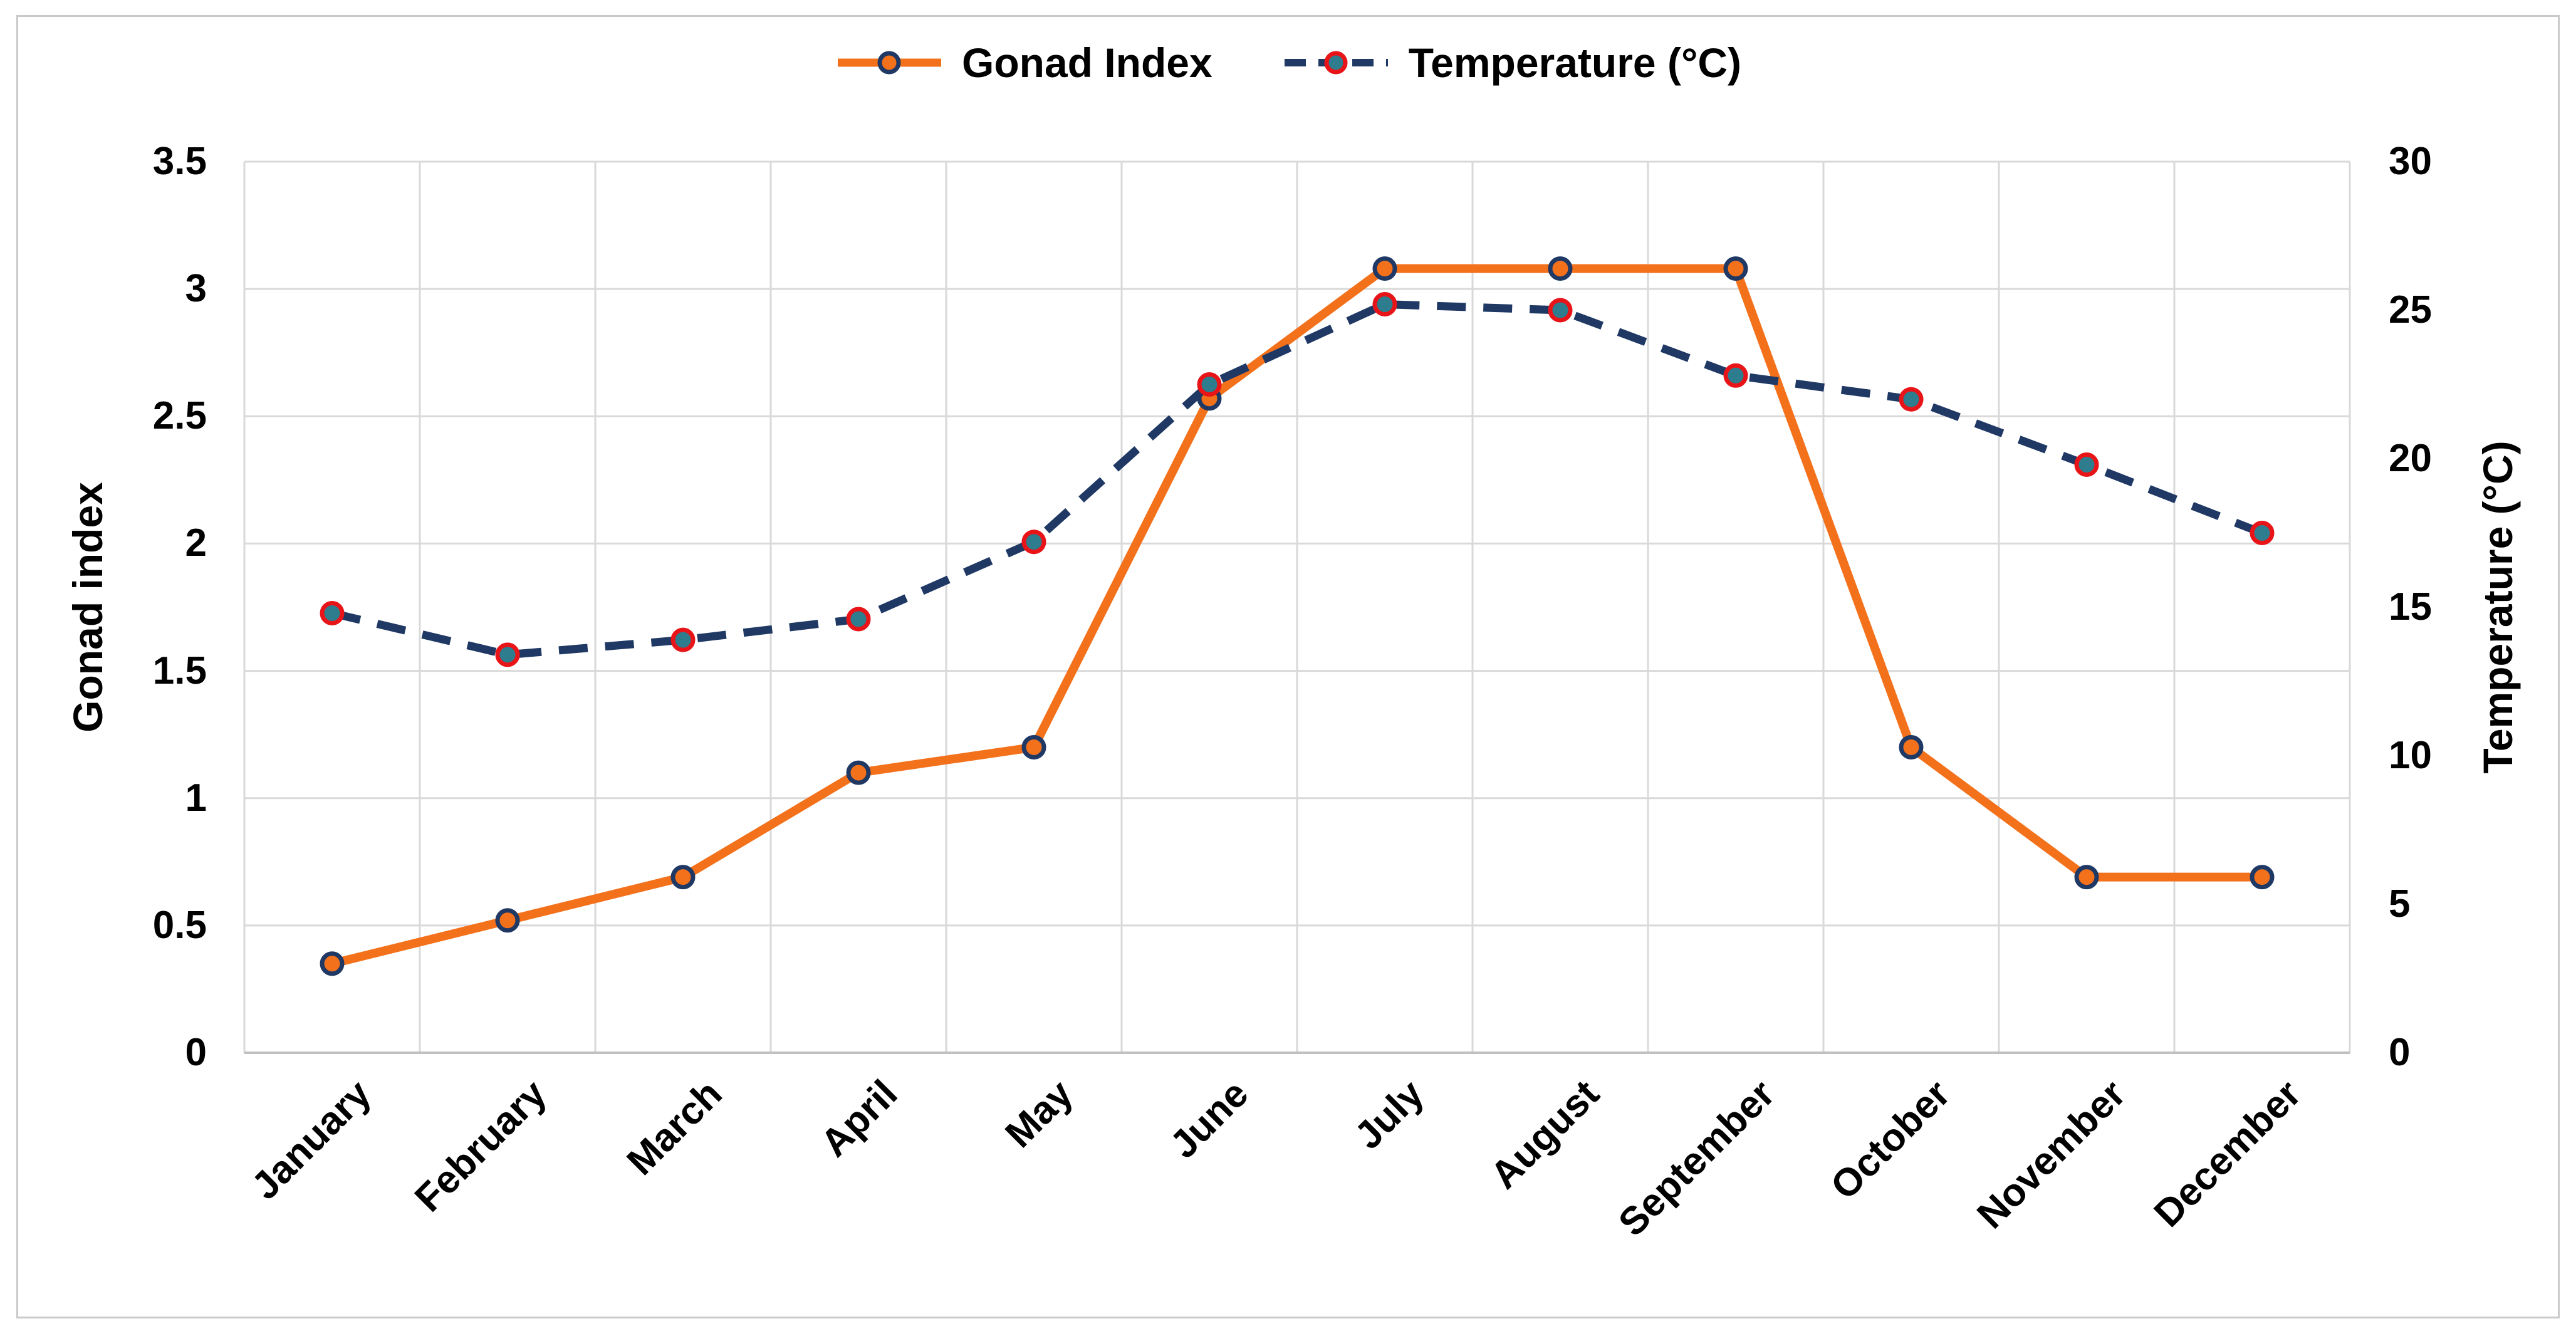 The width and height of the screenshot is (2576, 1336). Describe the element at coordinates (889, 63) in the screenshot. I see `gonad-line-marker-icon` at that location.